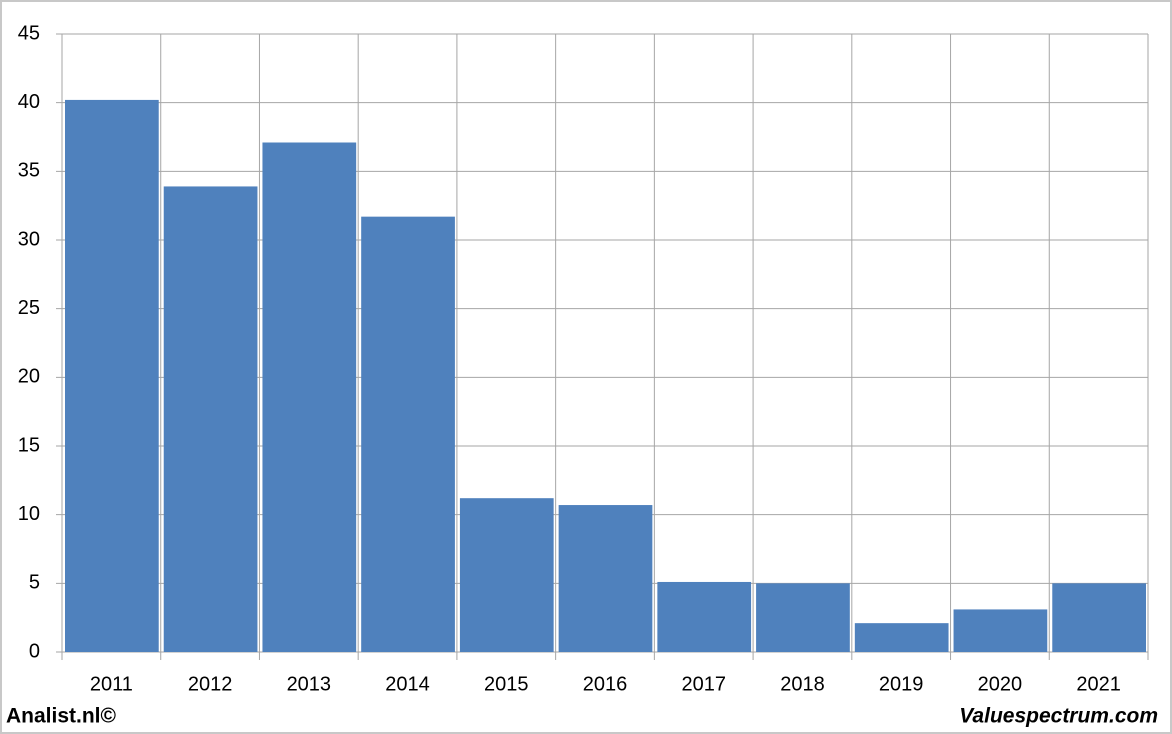 The height and width of the screenshot is (734, 1172). I want to click on x-tick-label: 2013, so click(309, 684).